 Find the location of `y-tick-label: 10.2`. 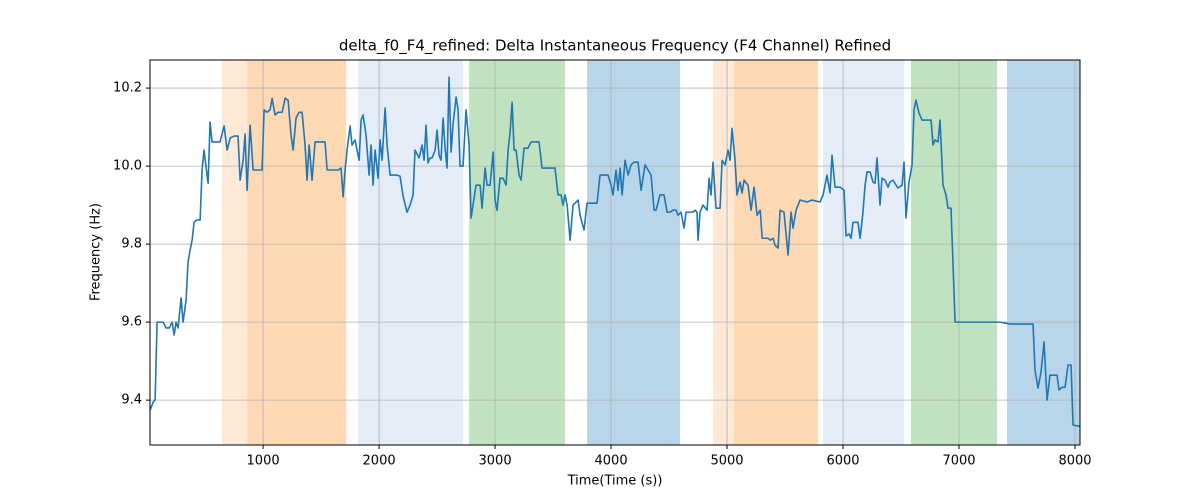

y-tick-label: 10.2 is located at coordinates (127, 88).